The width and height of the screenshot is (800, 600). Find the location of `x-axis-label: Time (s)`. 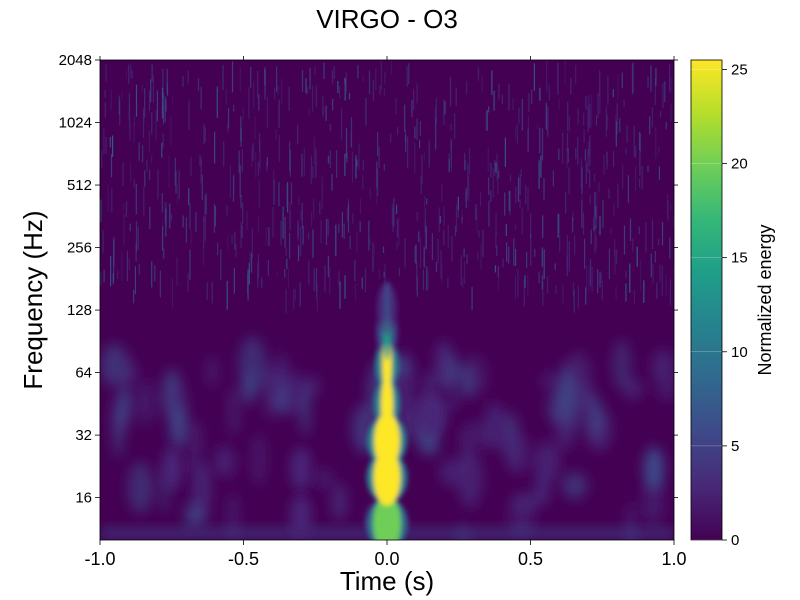

x-axis-label: Time (s) is located at coordinates (387, 581).